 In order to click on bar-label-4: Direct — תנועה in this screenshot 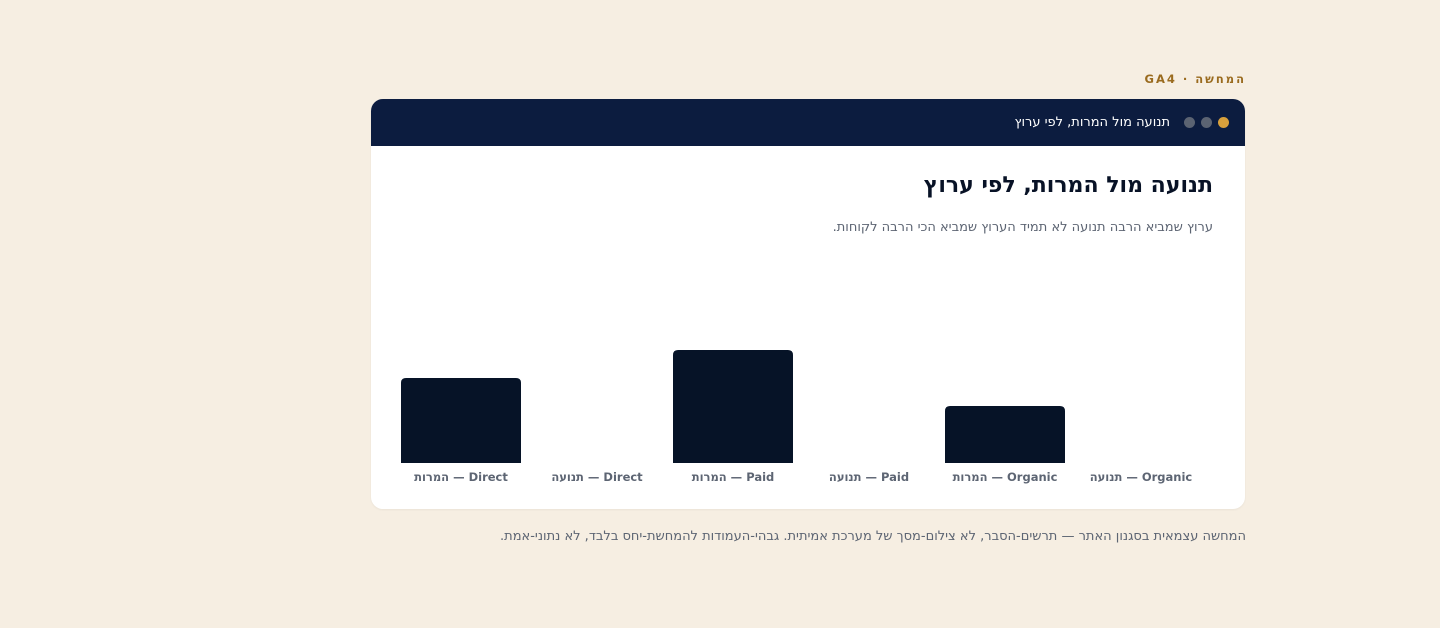, I will do `click(597, 477)`.